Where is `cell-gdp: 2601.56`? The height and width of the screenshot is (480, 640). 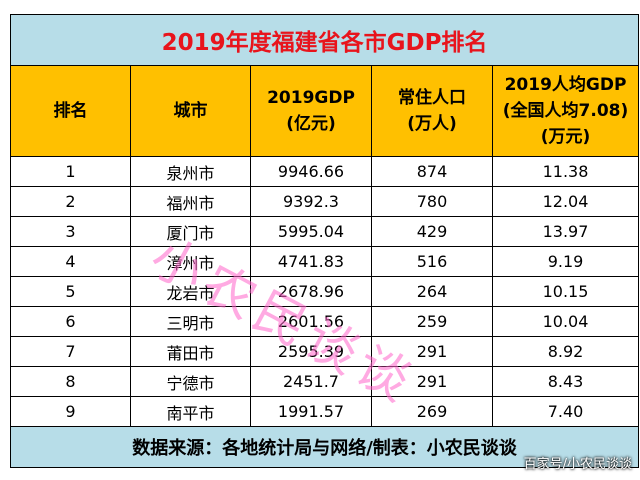
cell-gdp: 2601.56 is located at coordinates (311, 321).